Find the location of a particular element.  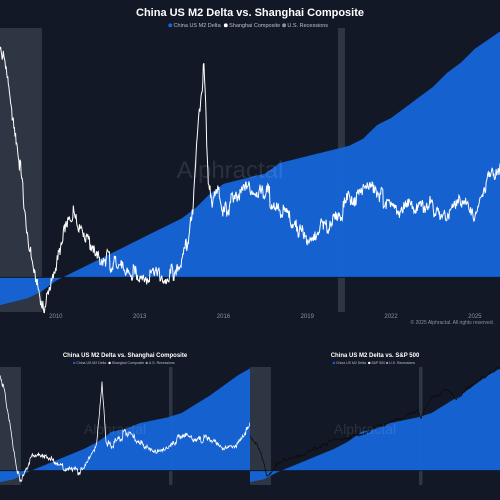

chart-title: China US M2 Delta vs. S&P 500 is located at coordinates (375, 356).